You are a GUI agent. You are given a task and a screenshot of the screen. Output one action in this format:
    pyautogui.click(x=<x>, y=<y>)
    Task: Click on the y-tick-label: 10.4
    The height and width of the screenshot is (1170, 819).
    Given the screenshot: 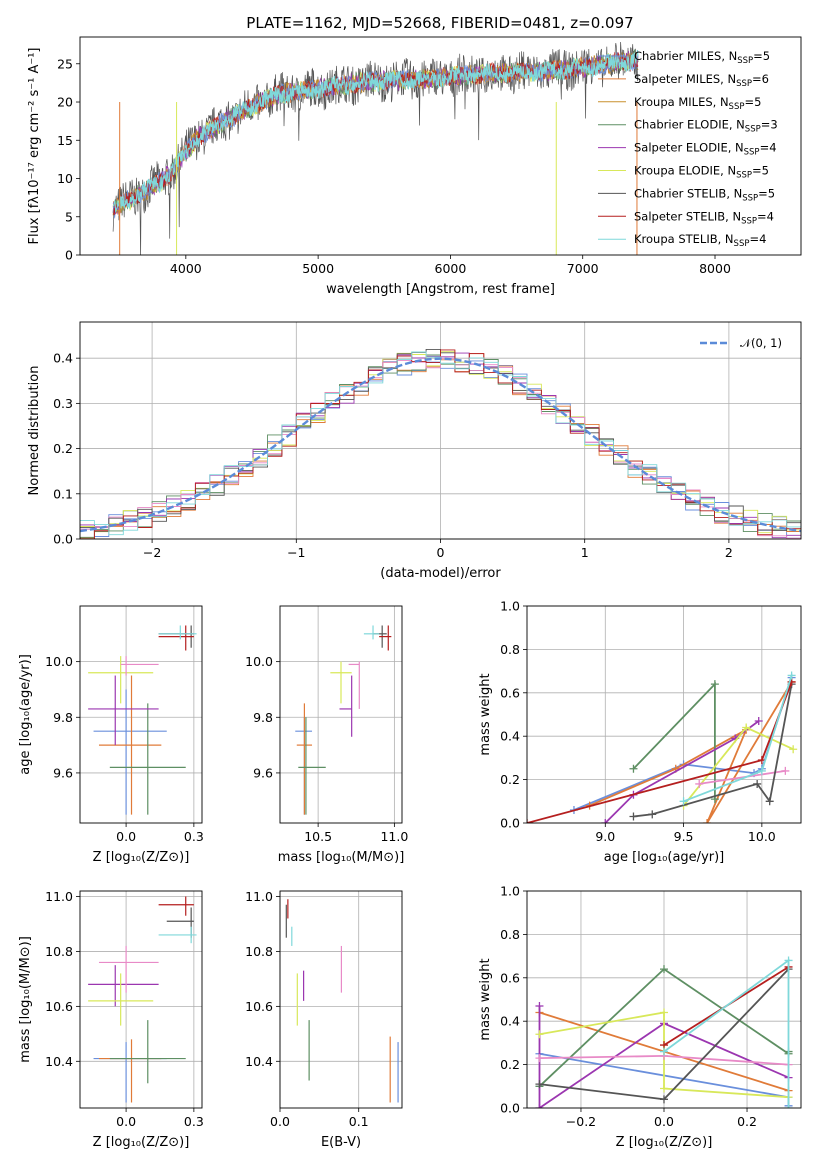 What is the action you would take?
    pyautogui.click(x=59, y=1061)
    